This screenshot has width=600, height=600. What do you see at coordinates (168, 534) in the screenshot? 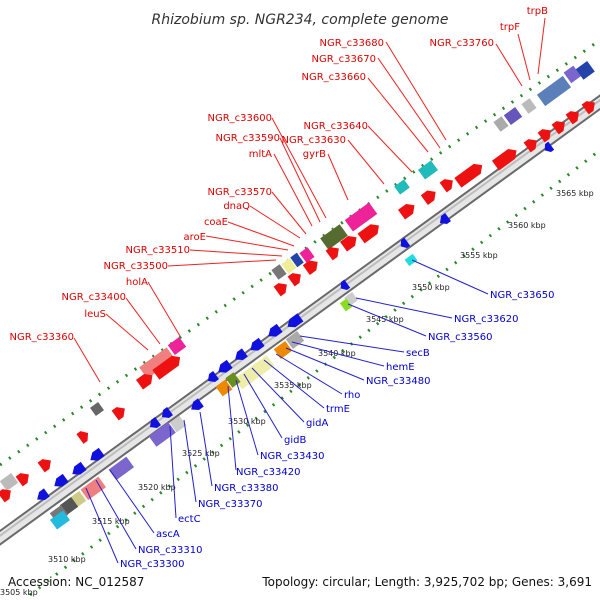
I see `gene-label-ascA: ascA` at bounding box center [168, 534].